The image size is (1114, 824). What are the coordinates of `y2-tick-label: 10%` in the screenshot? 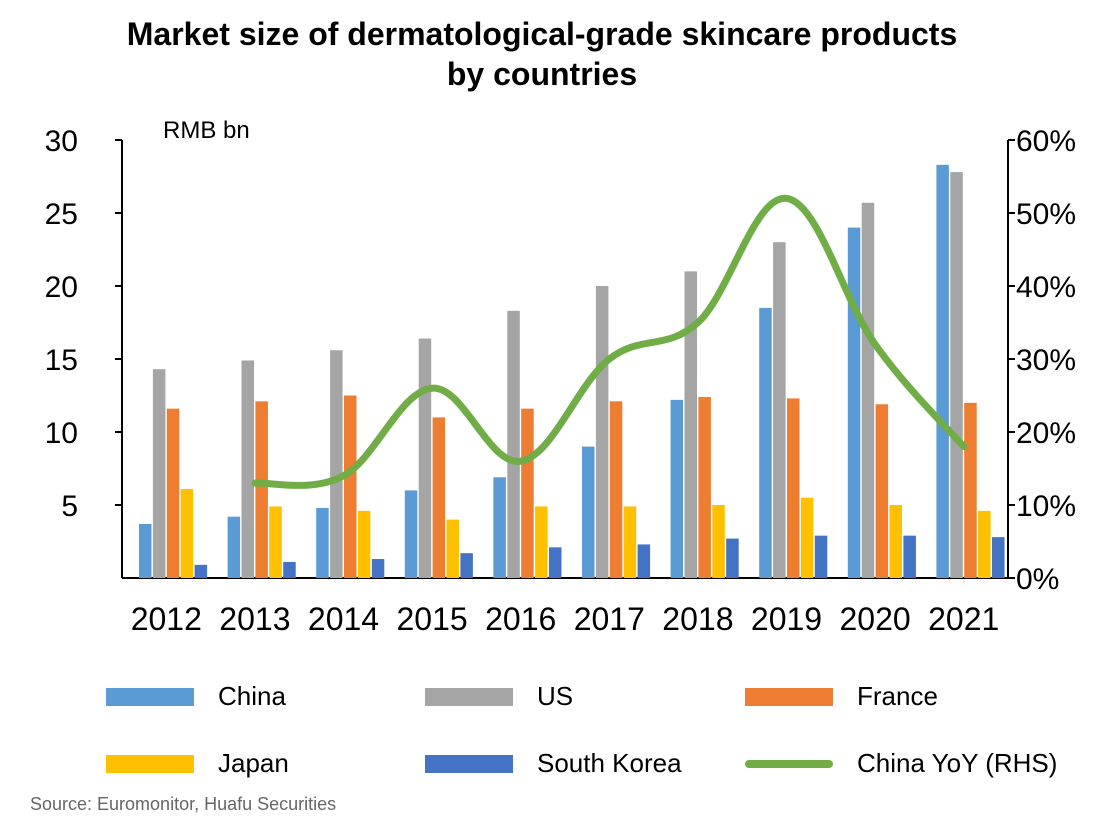 It's located at (1046, 506).